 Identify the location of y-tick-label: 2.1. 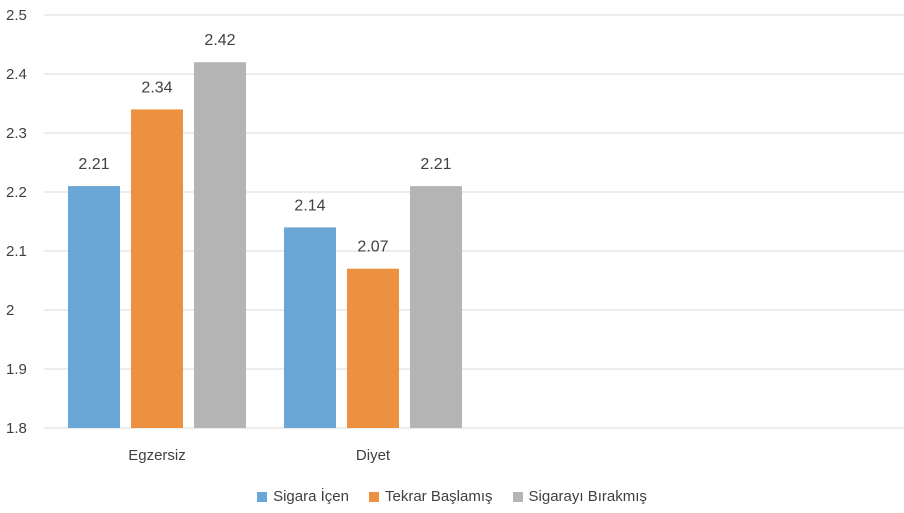
(16, 251).